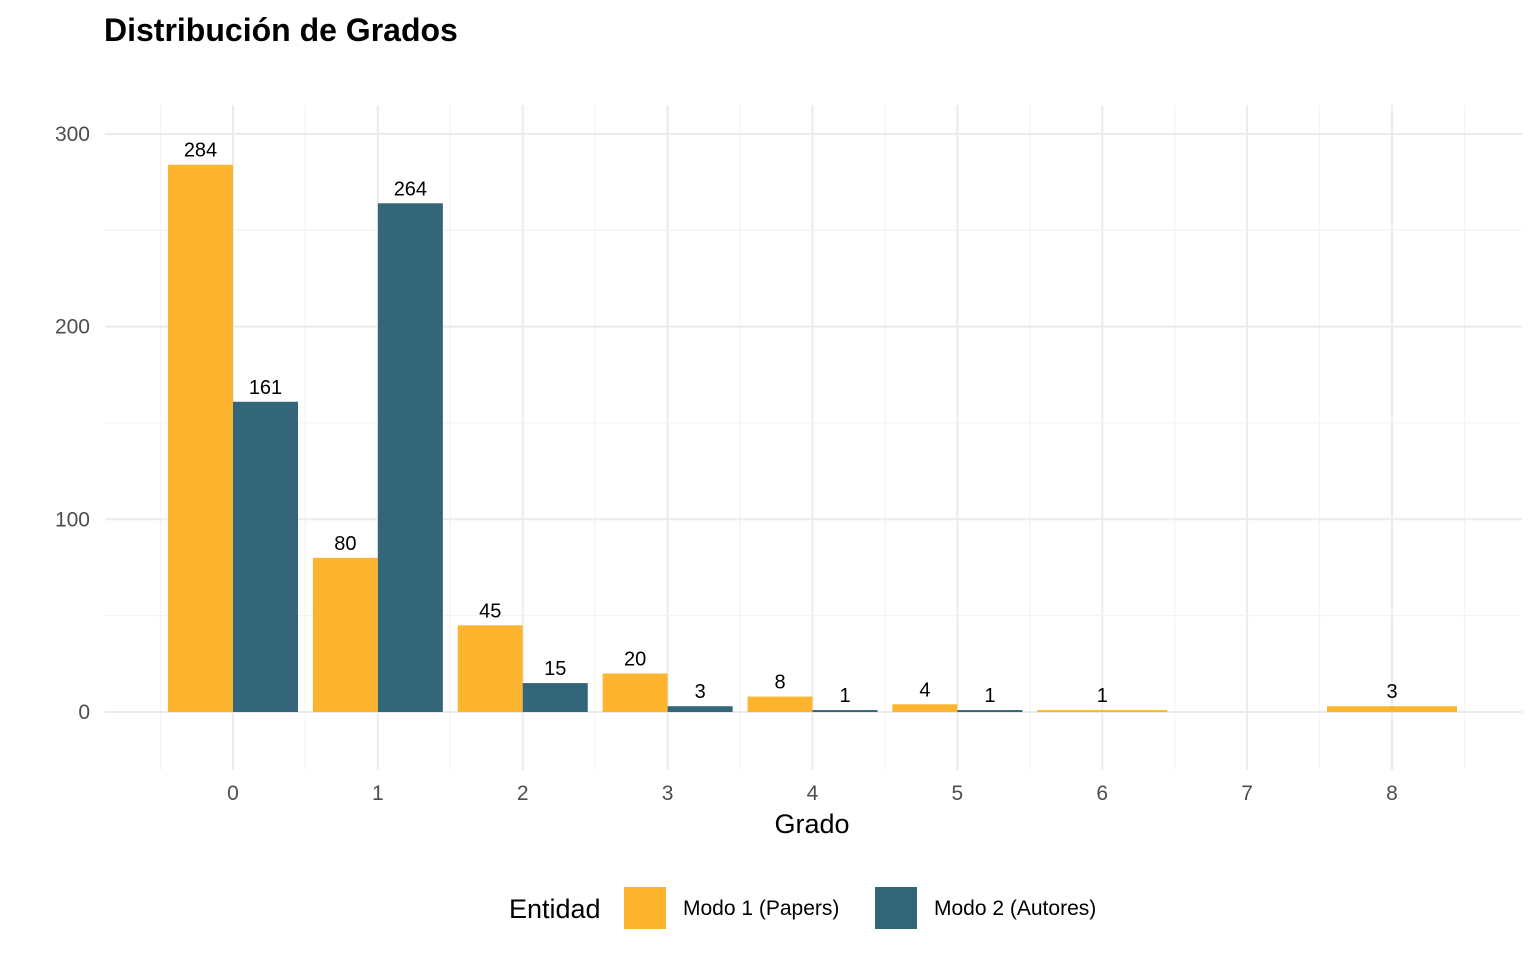 This screenshot has height=960, width=1536. Describe the element at coordinates (233, 793) in the screenshot. I see `x-tick-label: 0` at that location.